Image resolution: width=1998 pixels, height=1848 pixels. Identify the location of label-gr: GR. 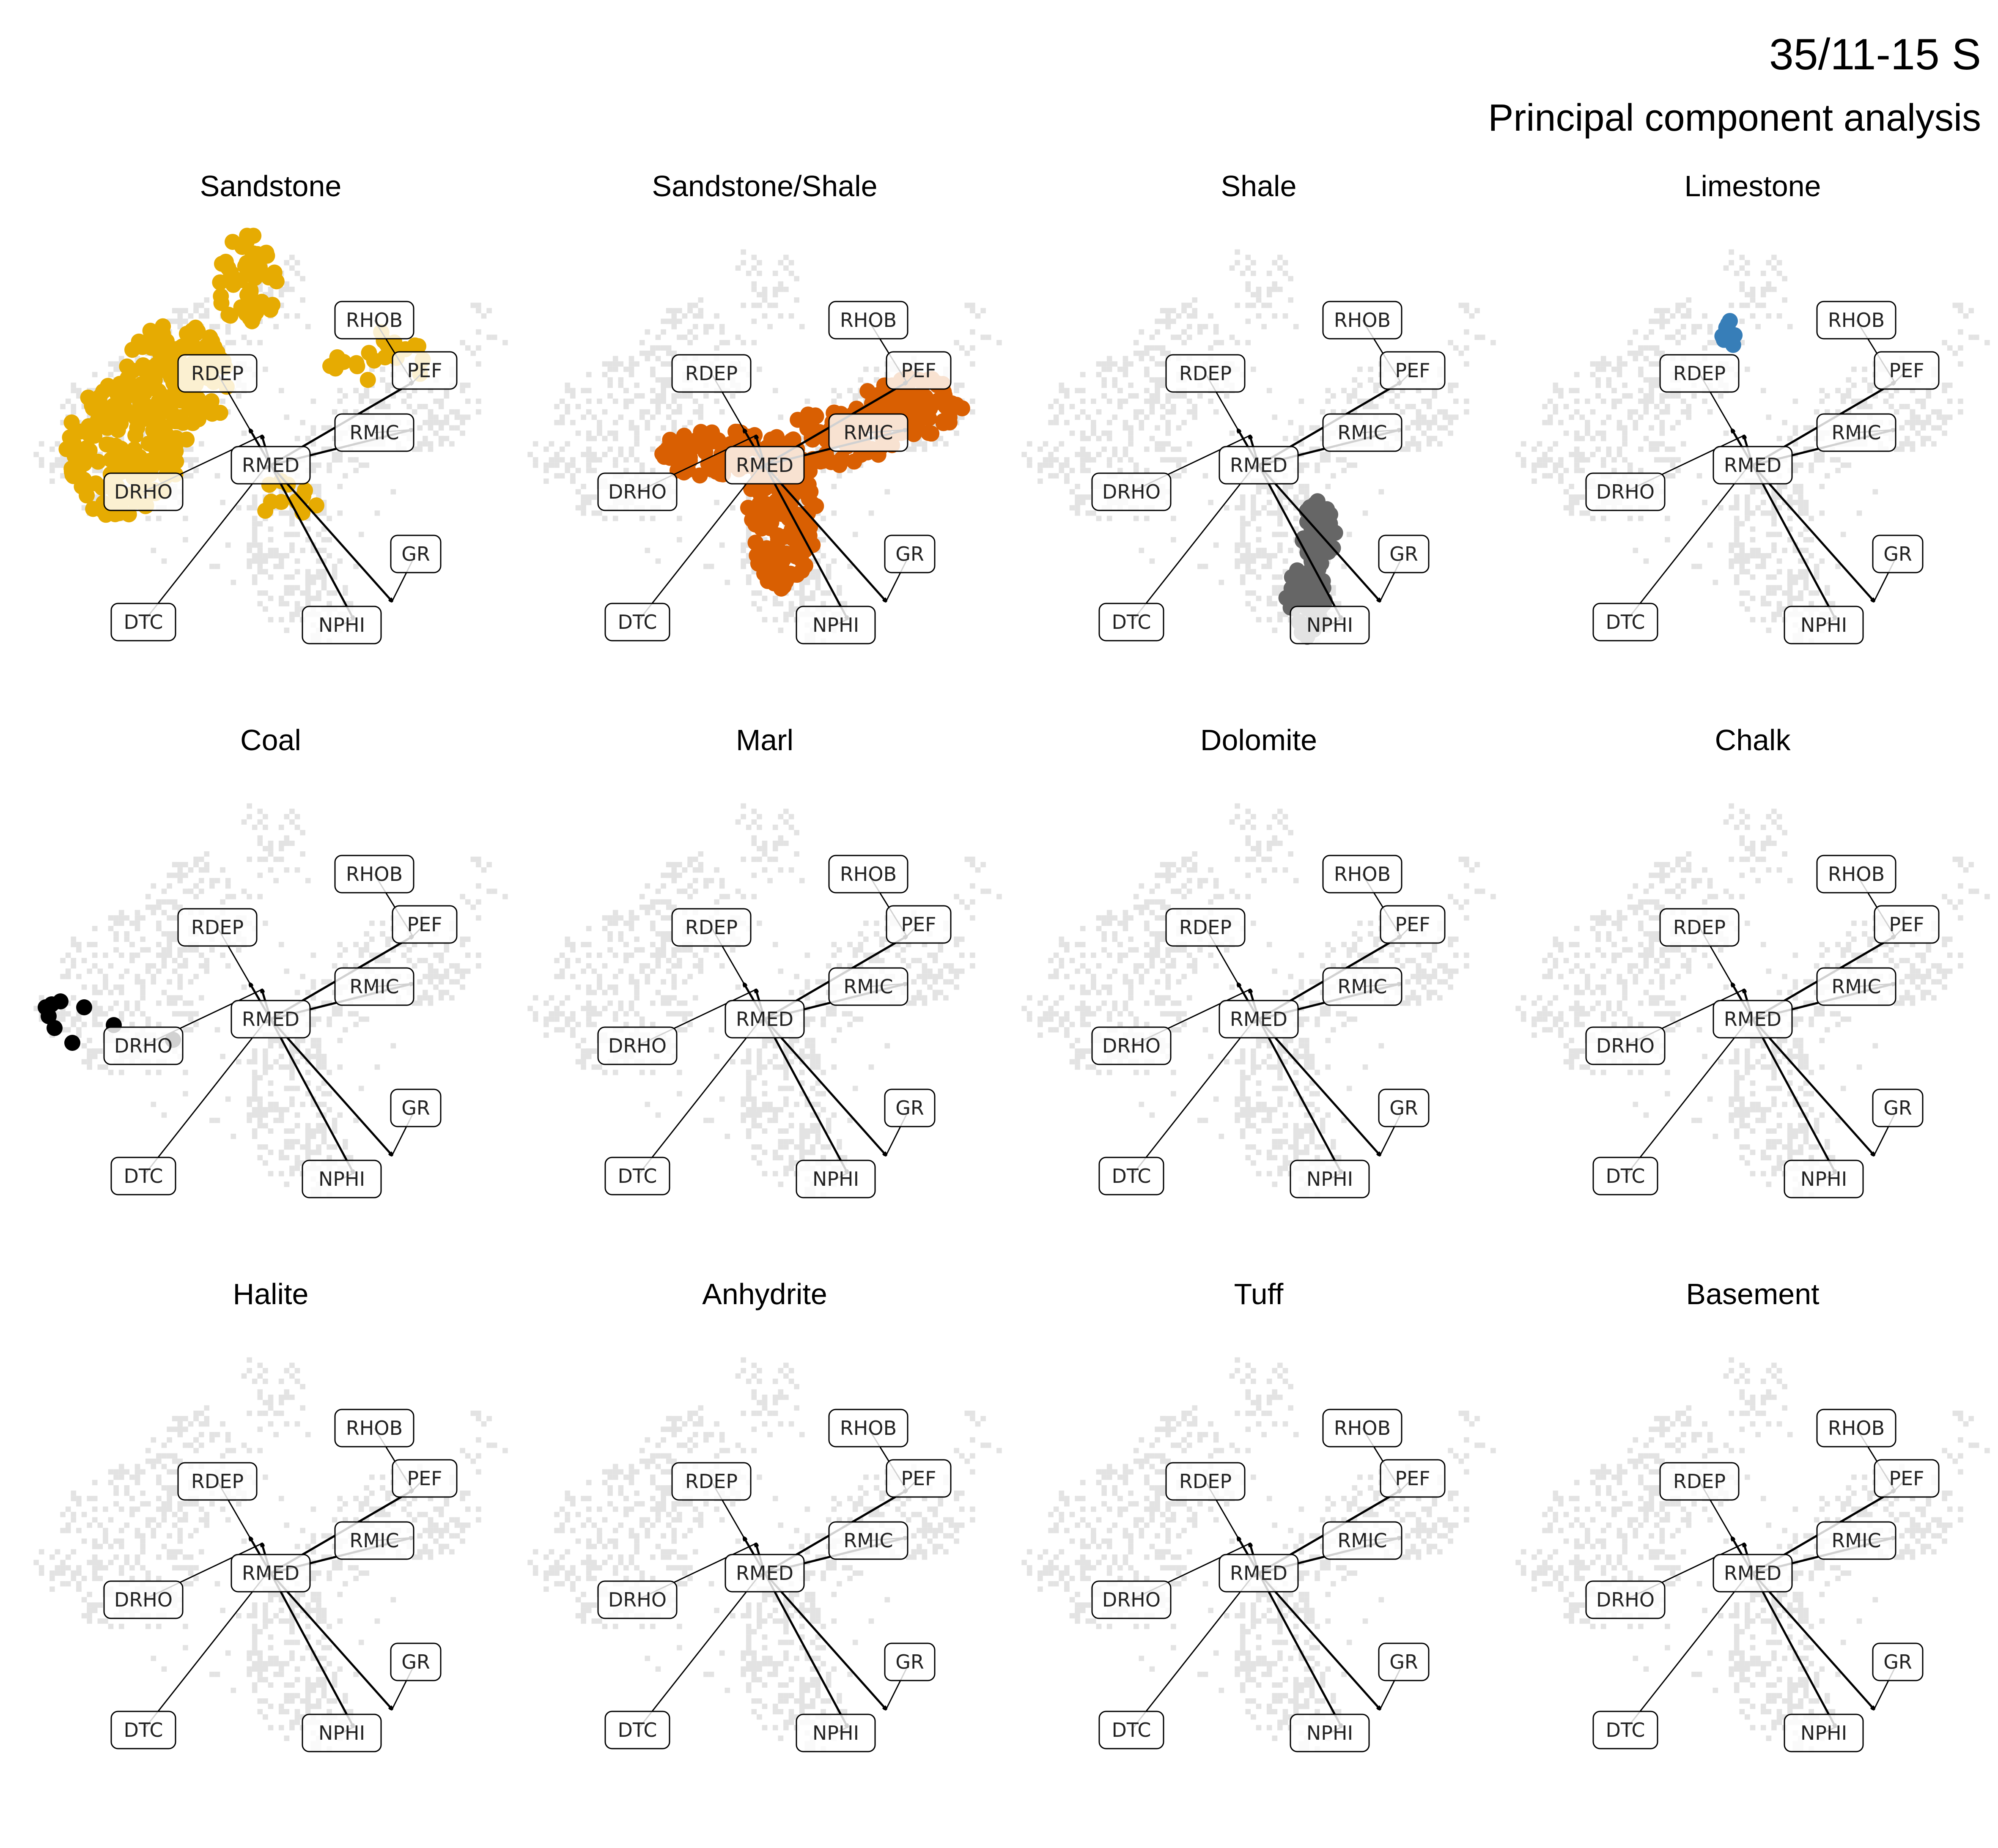
(909, 554).